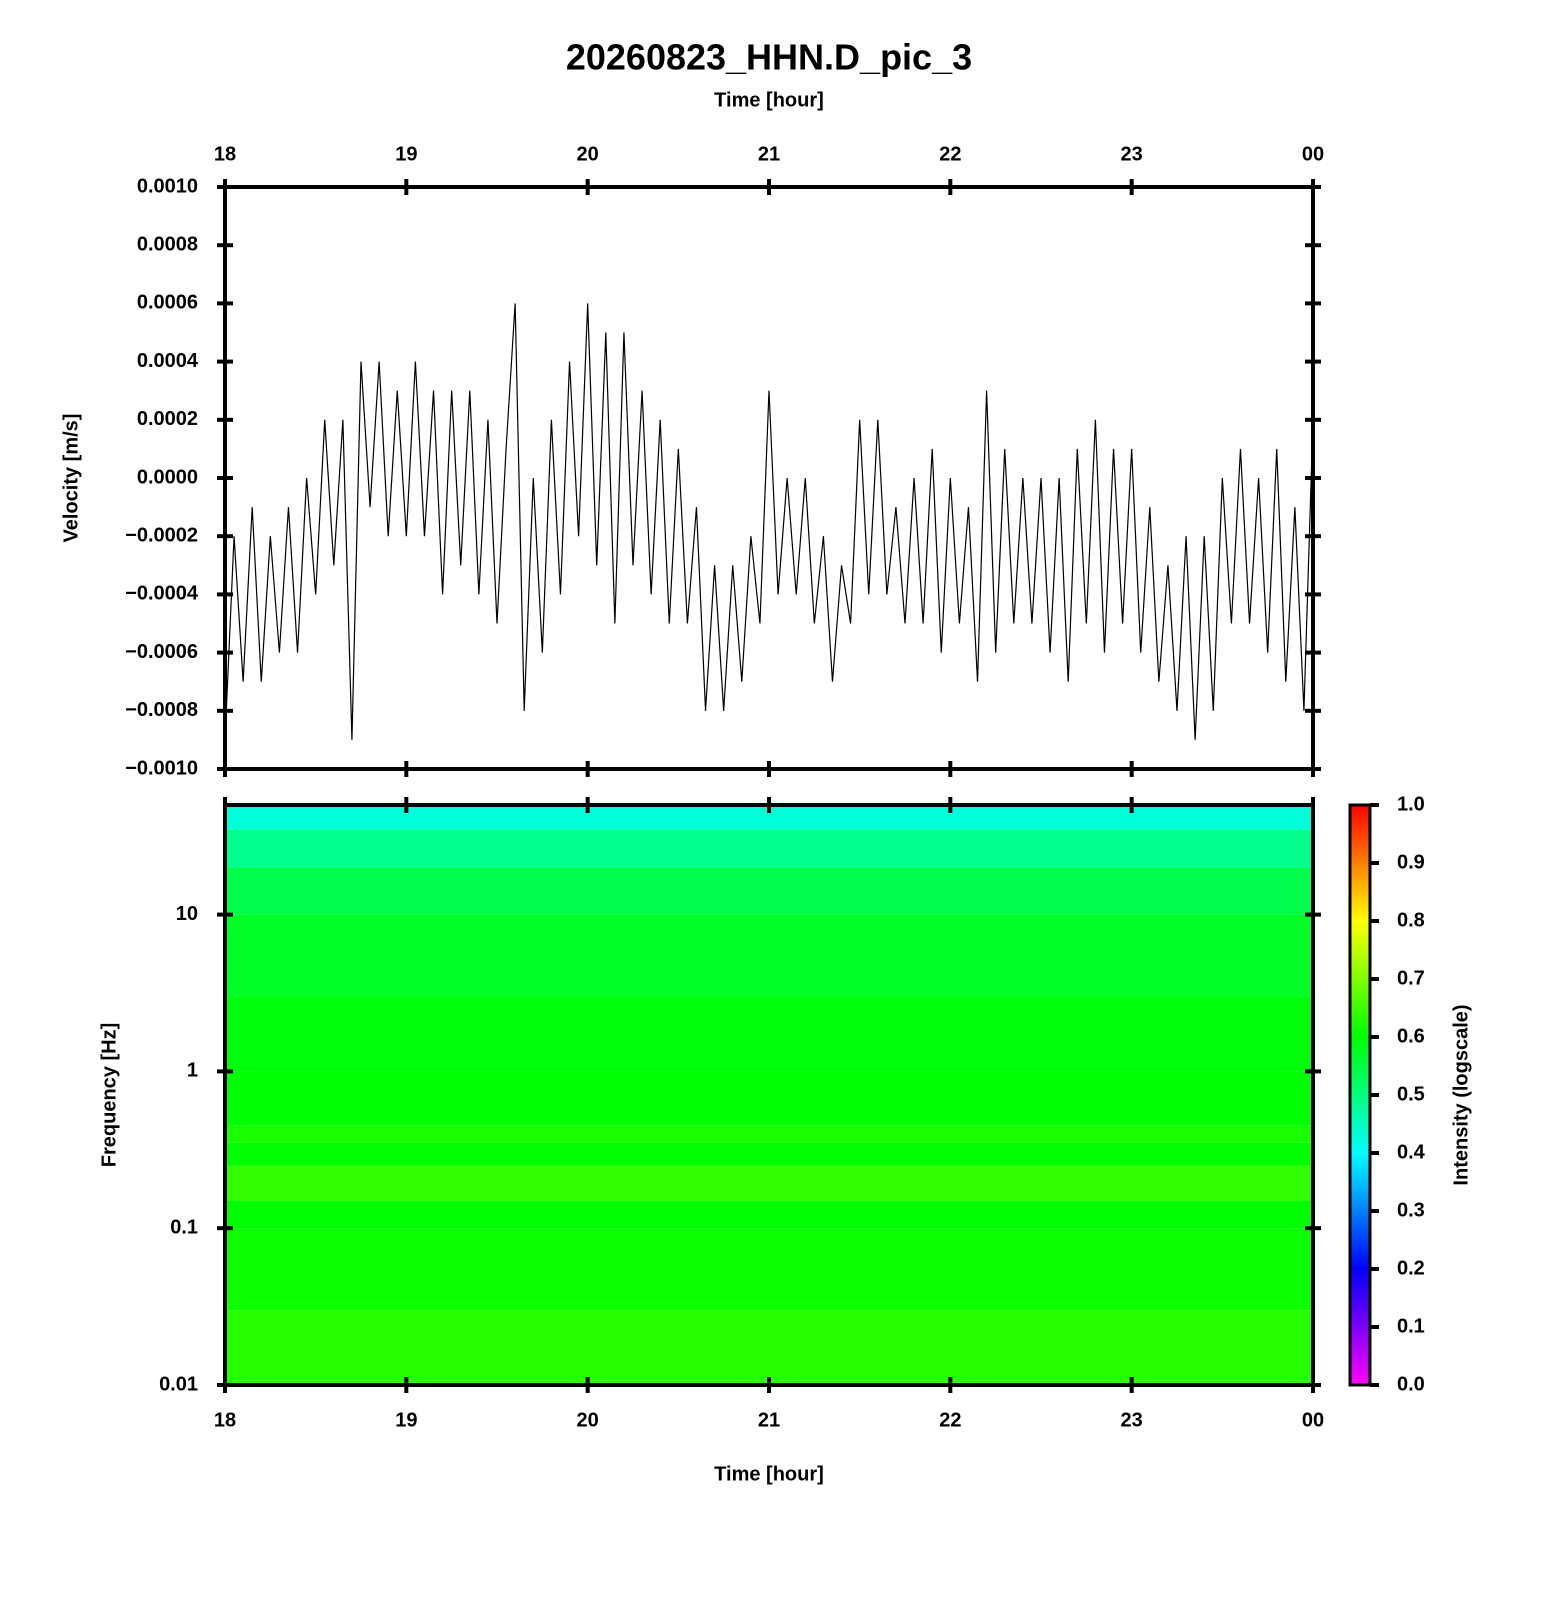 This screenshot has width=1556, height=1605. I want to click on colorbar-tick-label: 0.7, so click(1411, 978).